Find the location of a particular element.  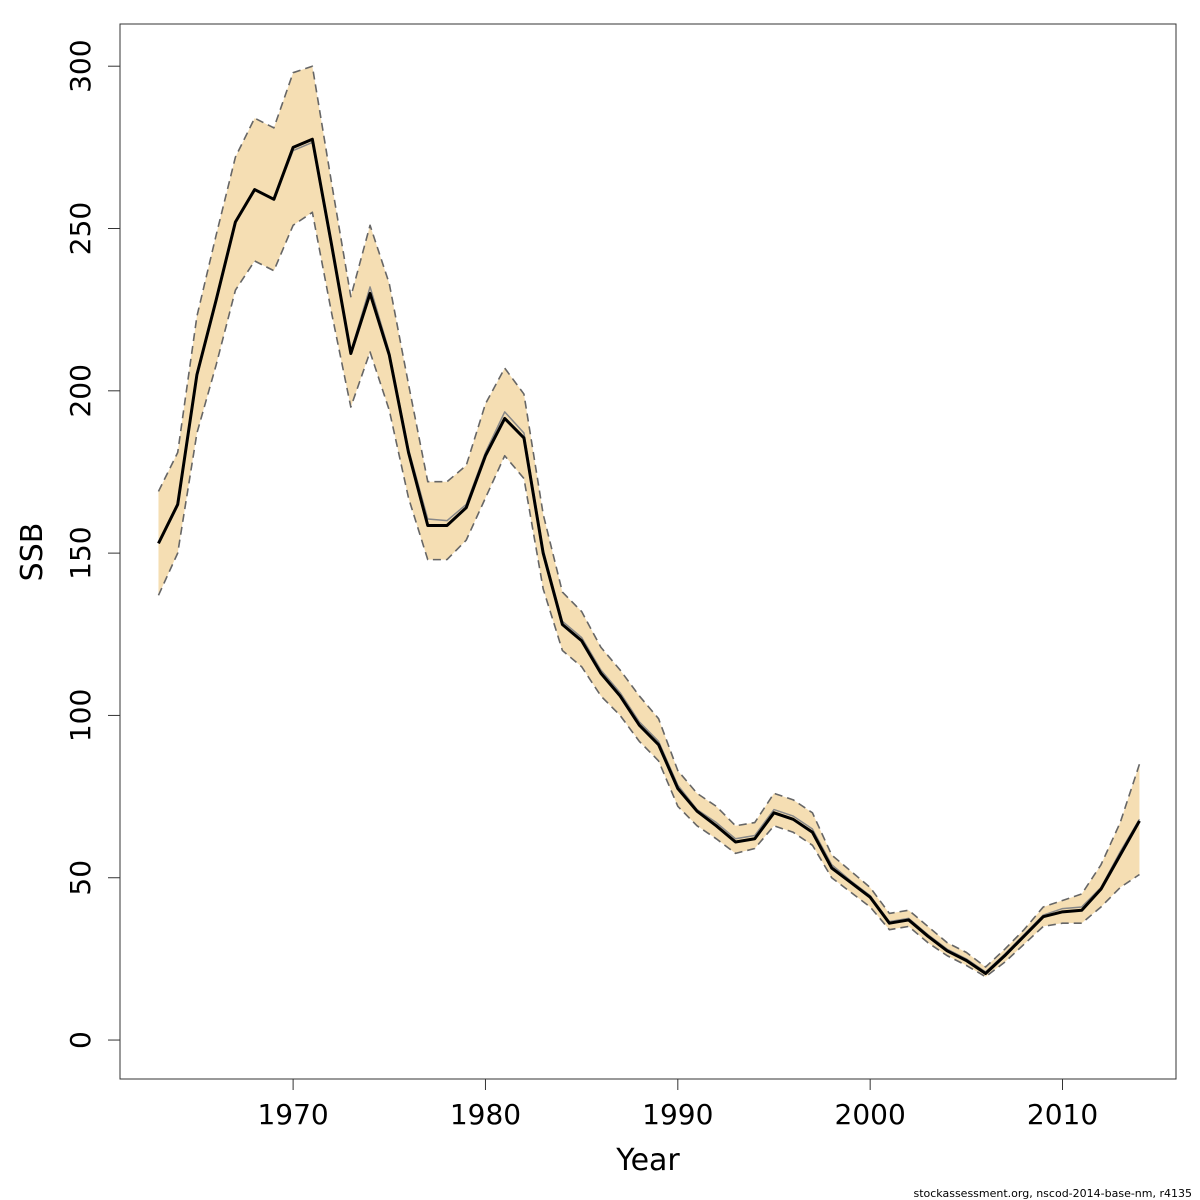

x-tick-label: 2000 is located at coordinates (870, 1114).